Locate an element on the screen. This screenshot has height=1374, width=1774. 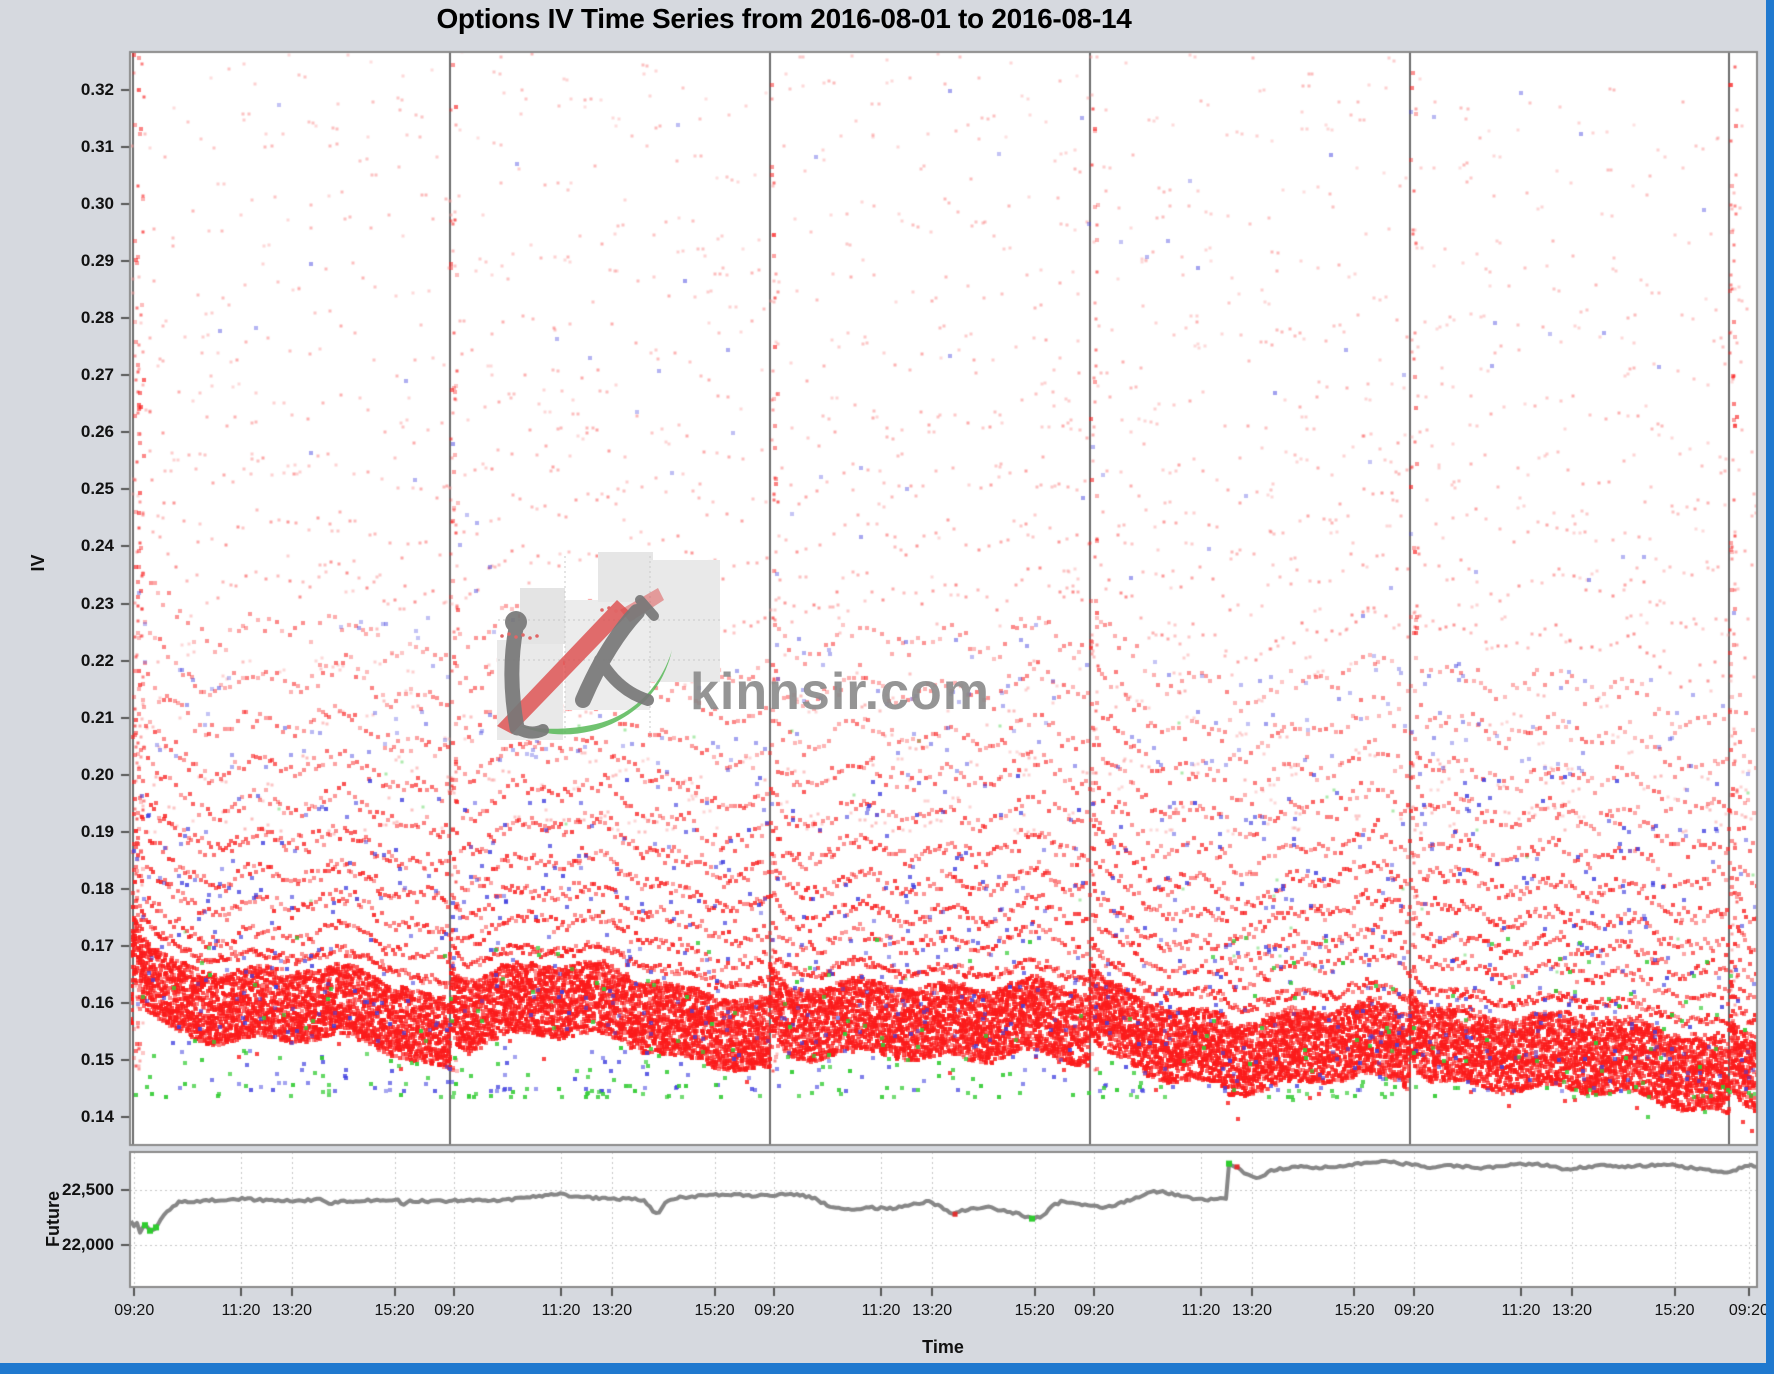
y-axis-tick-label: 0.15 is located at coordinates (97, 1060).